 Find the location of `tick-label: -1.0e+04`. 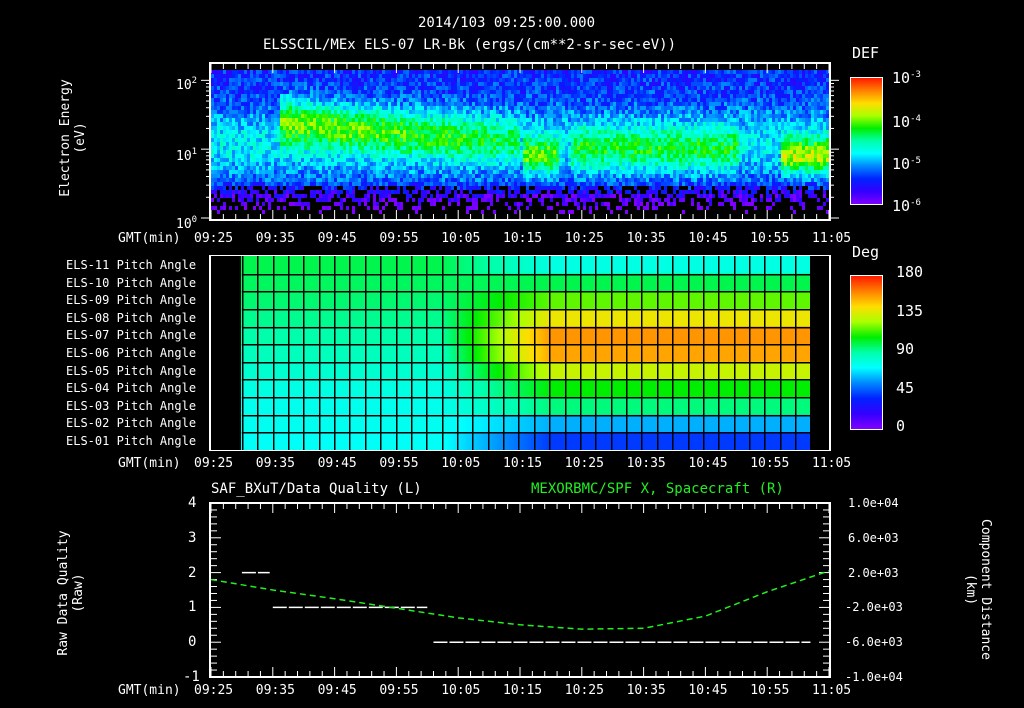

tick-label: -1.0e+04 is located at coordinates (874, 677).